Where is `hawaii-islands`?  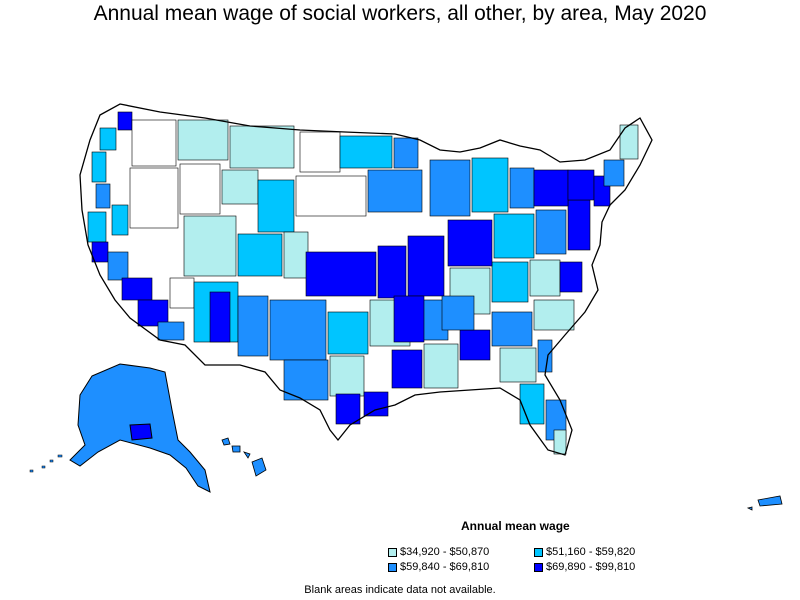 hawaii-islands is located at coordinates (244, 457).